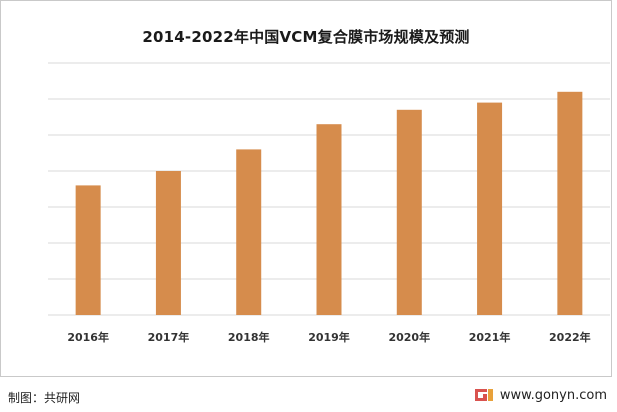 The width and height of the screenshot is (617, 412). What do you see at coordinates (490, 337) in the screenshot?
I see `x-tick-label: 2021年` at bounding box center [490, 337].